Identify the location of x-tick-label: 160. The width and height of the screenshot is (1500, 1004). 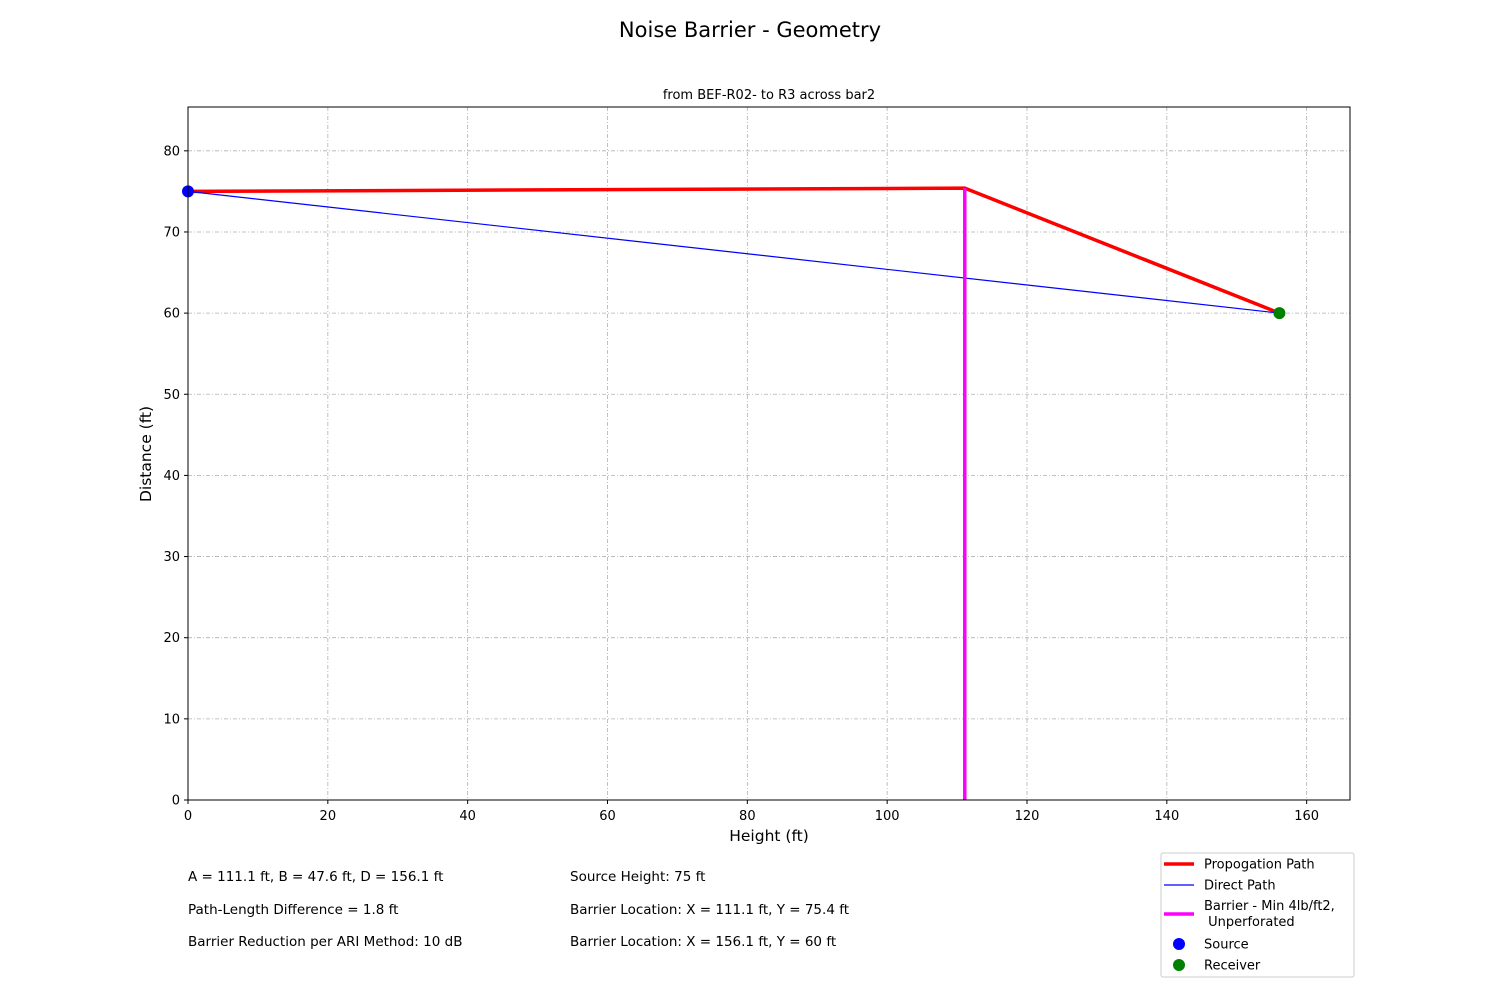
(1306, 816).